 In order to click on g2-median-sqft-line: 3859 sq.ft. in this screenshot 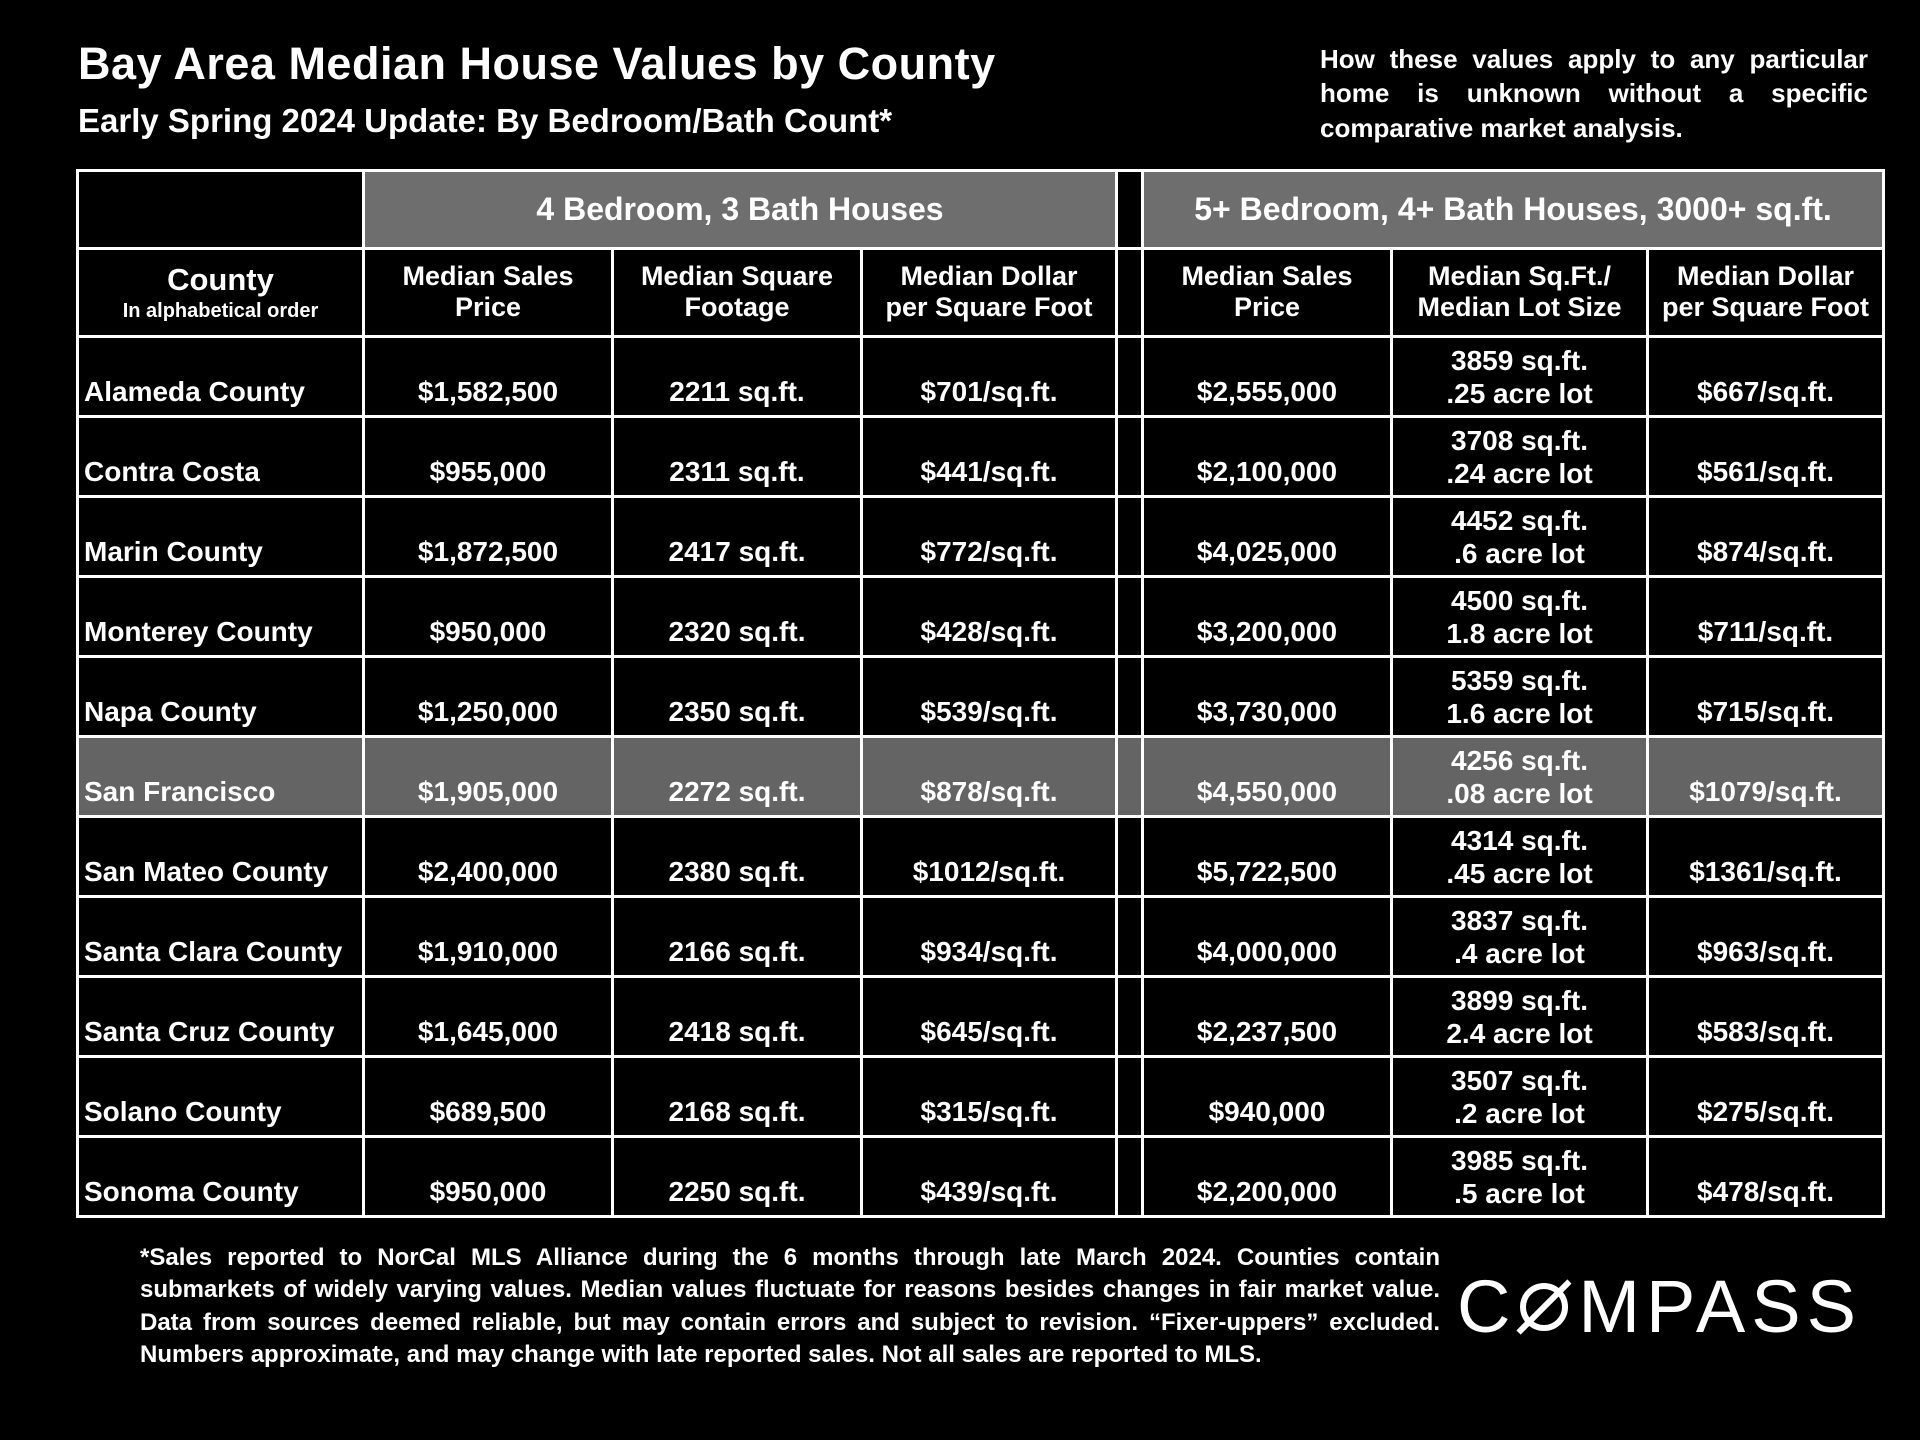, I will do `click(1519, 360)`.